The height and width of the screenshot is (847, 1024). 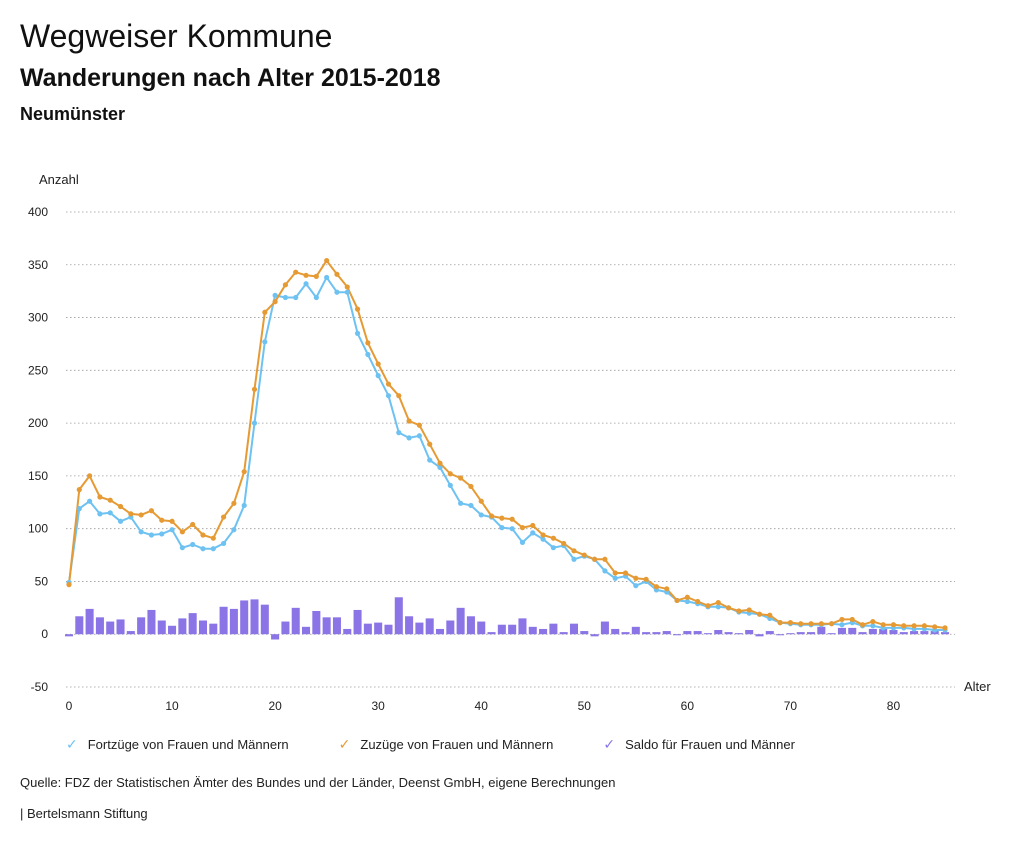 What do you see at coordinates (38, 212) in the screenshot?
I see `y-tick-label: 400` at bounding box center [38, 212].